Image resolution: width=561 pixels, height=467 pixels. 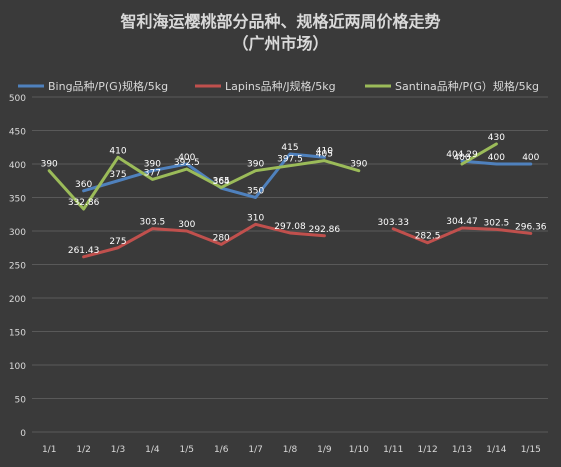 I want to click on data-label: 303.5, so click(x=153, y=223).